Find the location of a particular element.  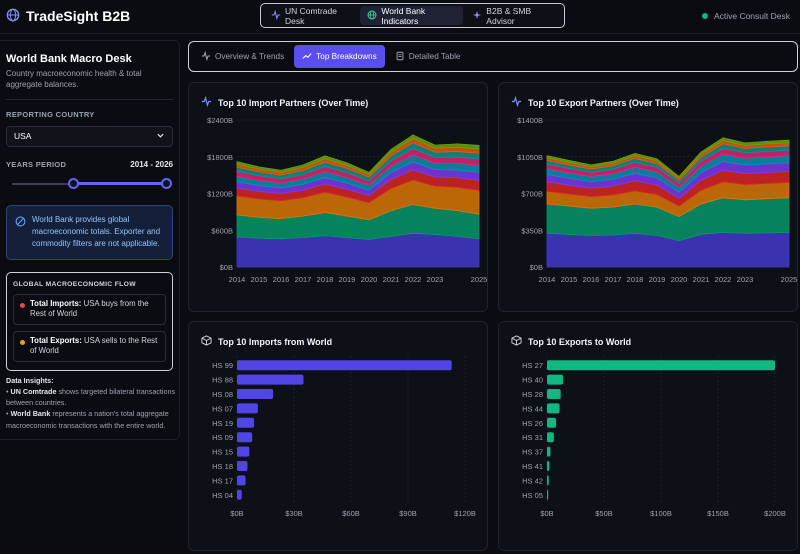

nav-b2b-advisor: B2B & SMB Advisor is located at coordinates (513, 16).